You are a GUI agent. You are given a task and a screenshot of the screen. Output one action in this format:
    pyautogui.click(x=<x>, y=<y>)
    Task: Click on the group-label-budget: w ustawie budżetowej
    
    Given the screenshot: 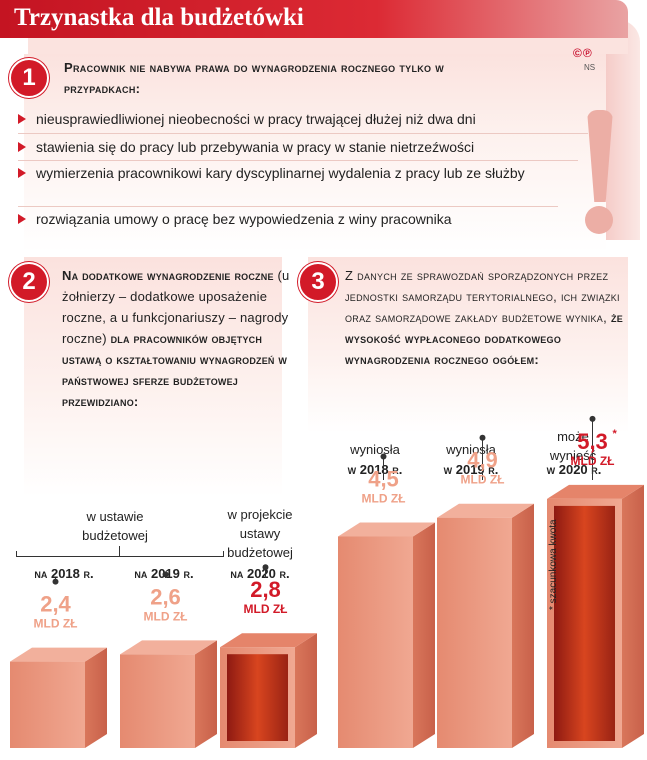 What is the action you would take?
    pyautogui.click(x=115, y=526)
    